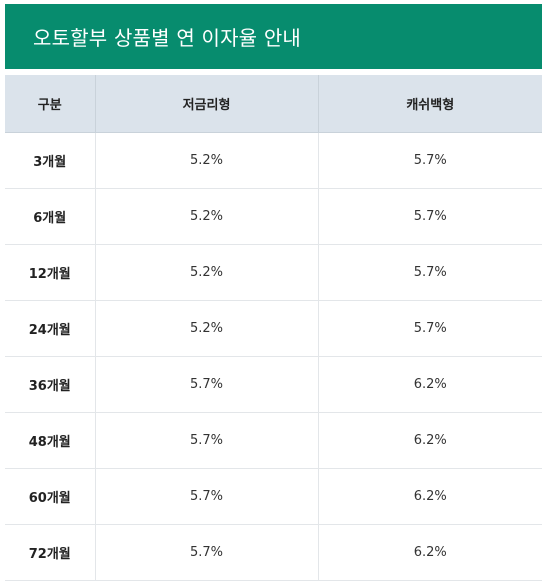  Describe the element at coordinates (50, 552) in the screenshot. I see `term-cell: 72개월` at that location.